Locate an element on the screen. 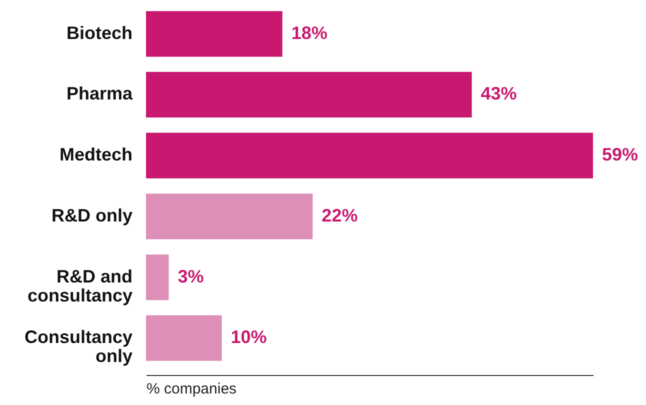 This screenshot has height=405, width=646. data-label: 3% is located at coordinates (191, 276).